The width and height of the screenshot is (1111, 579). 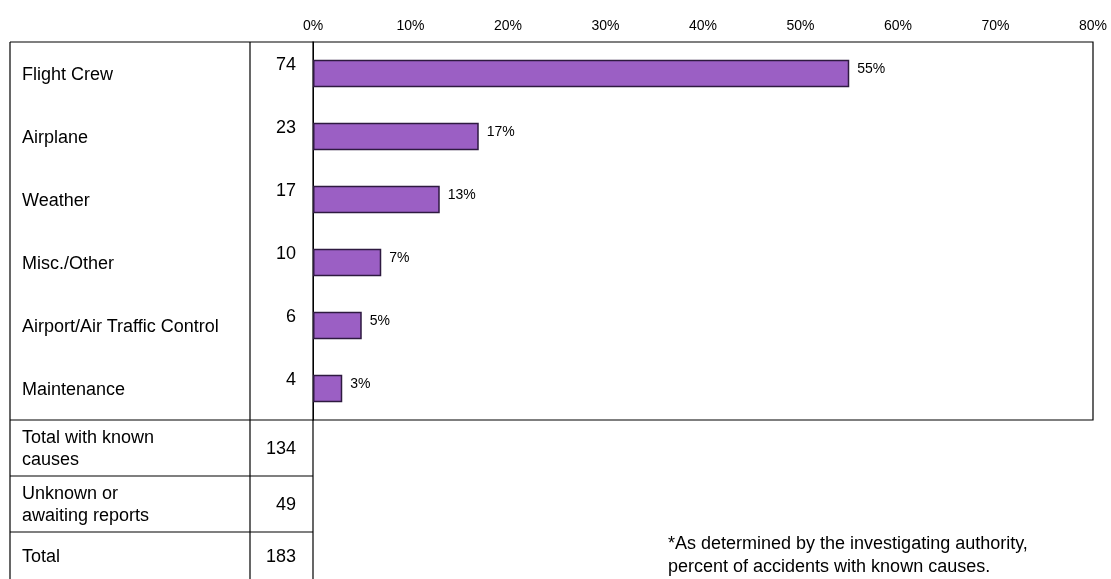 I want to click on text: 74, so click(x=285, y=63).